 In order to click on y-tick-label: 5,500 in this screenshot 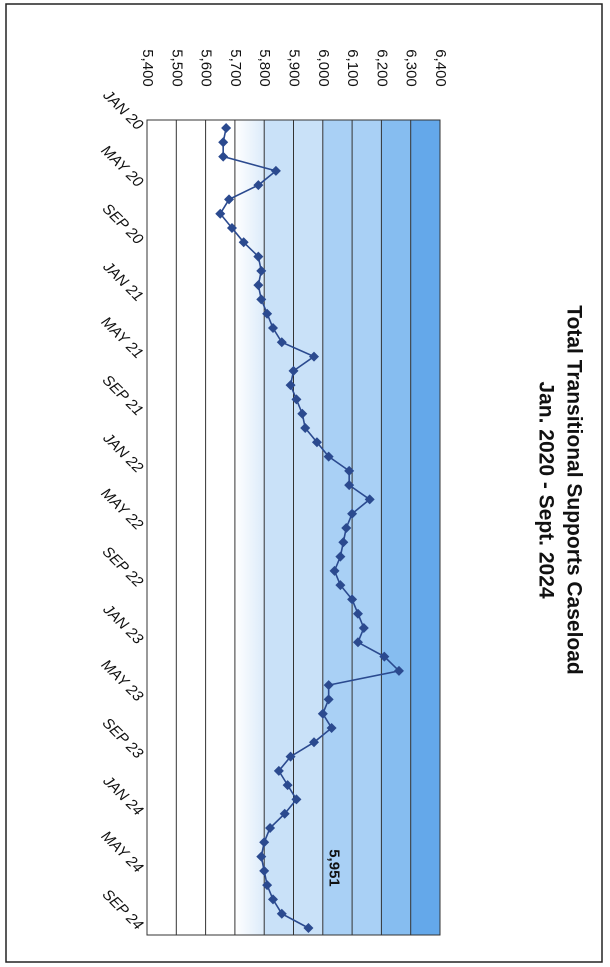, I will do `click(176, 68)`.